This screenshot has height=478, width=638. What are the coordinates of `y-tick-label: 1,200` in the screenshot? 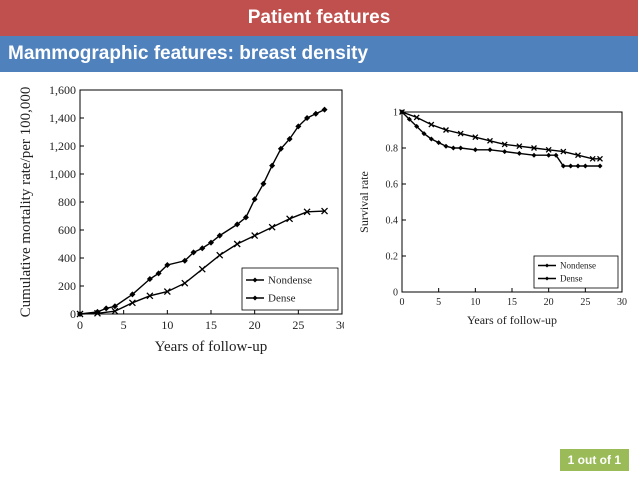 It's located at (62, 146).